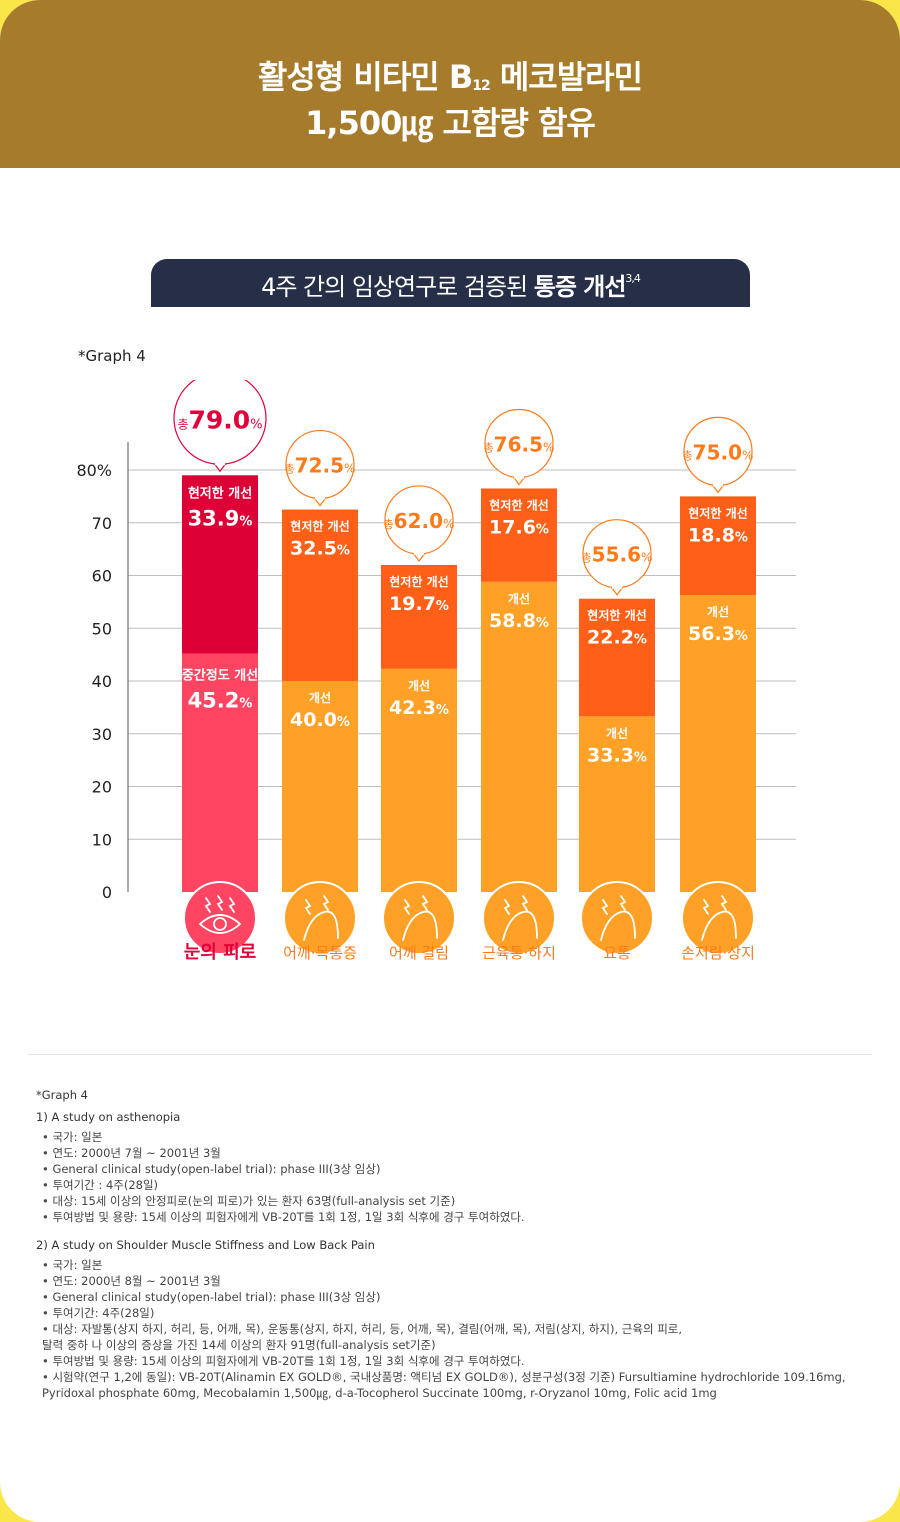 This screenshot has width=900, height=1522. What do you see at coordinates (131, 1281) in the screenshot?
I see `study-detail-item: • 연도: 2000년 8월 ~ 2001년 3월` at bounding box center [131, 1281].